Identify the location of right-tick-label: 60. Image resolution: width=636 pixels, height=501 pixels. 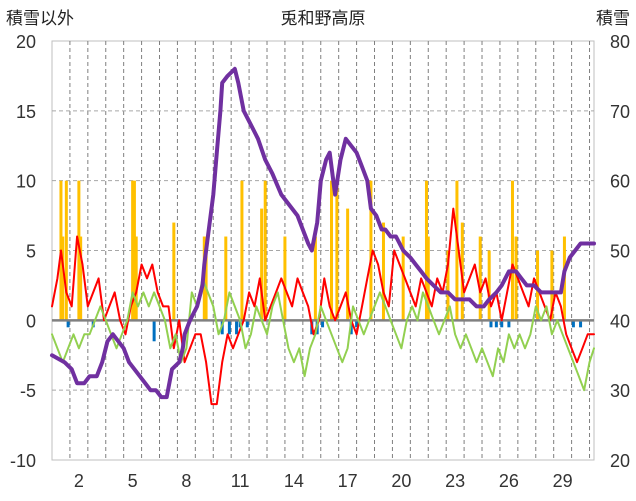
(620, 182).